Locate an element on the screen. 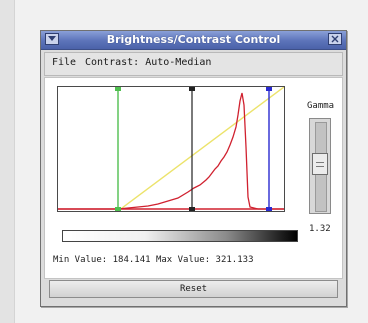  chevron-down-icon is located at coordinates (52, 38).